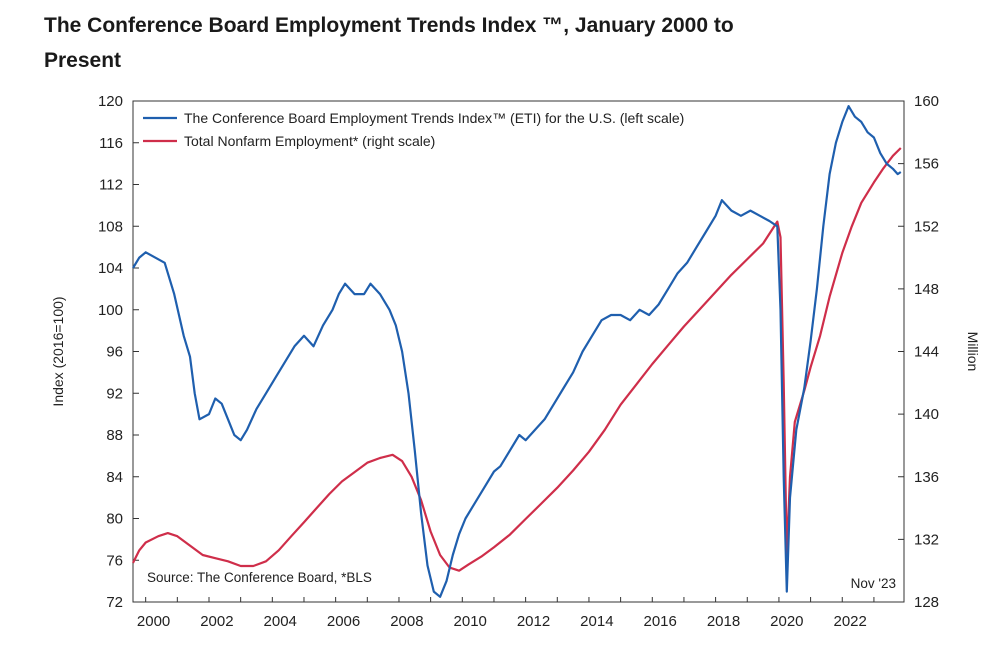  Describe the element at coordinates (849, 621) in the screenshot. I see `x-tick-label: 2022` at that location.